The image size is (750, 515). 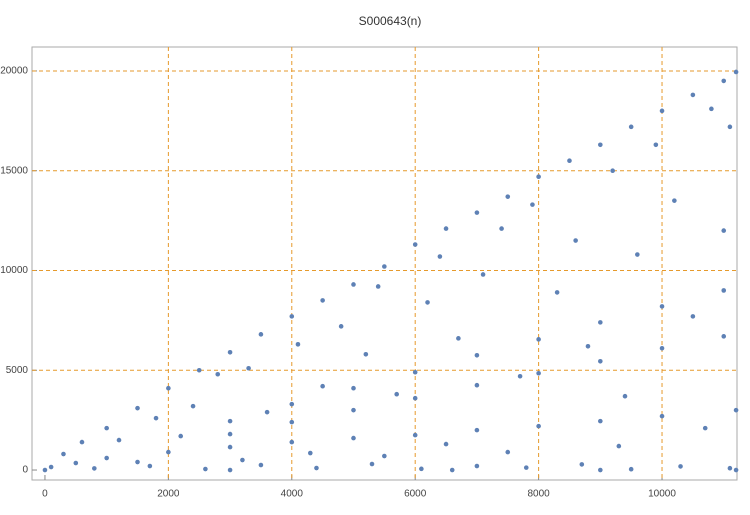 What do you see at coordinates (415, 494) in the screenshot?
I see `x-tick-label: 6000` at bounding box center [415, 494].